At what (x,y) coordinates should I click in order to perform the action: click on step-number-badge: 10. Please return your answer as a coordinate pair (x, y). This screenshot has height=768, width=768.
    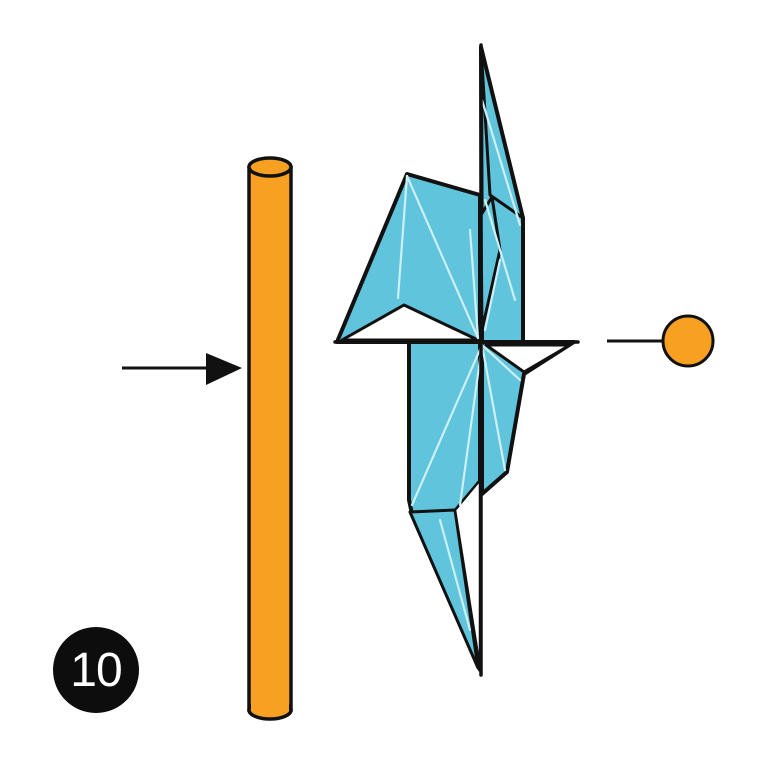
    Looking at the image, I should click on (96, 670).